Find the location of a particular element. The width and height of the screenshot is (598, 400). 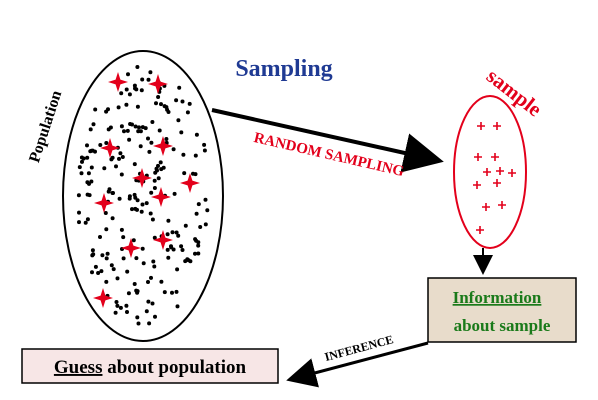

sample-label: sample is located at coordinates (514, 93).